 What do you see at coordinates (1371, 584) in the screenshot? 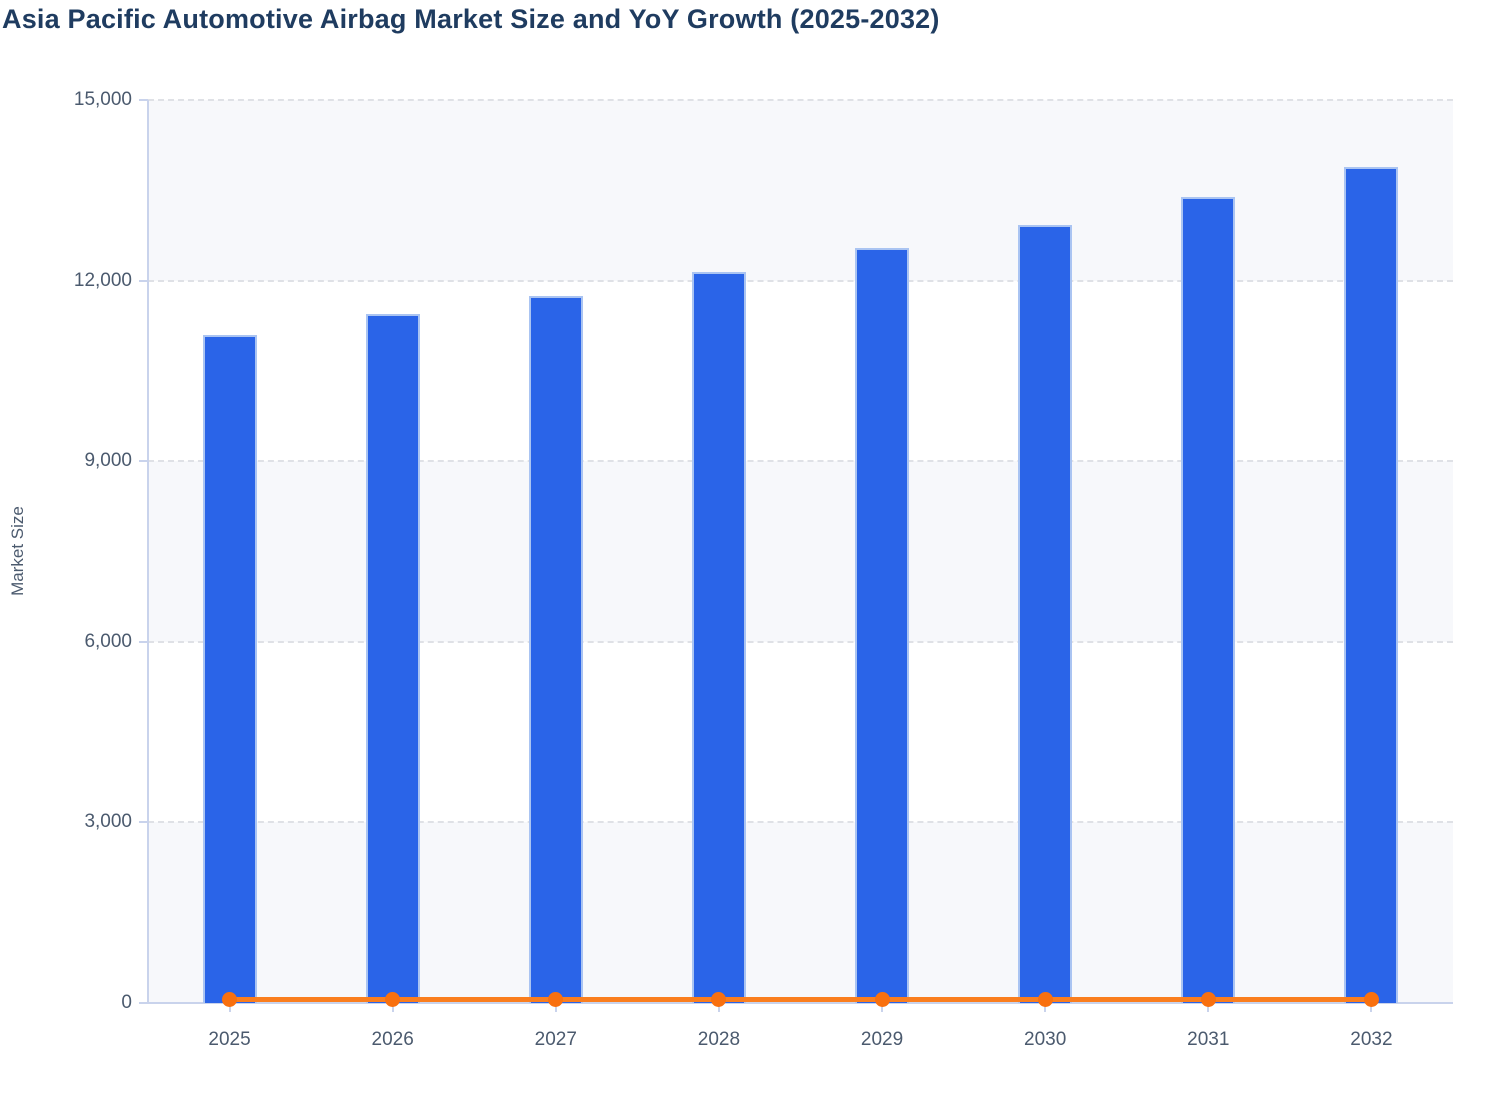
I see `bar-2032` at bounding box center [1371, 584].